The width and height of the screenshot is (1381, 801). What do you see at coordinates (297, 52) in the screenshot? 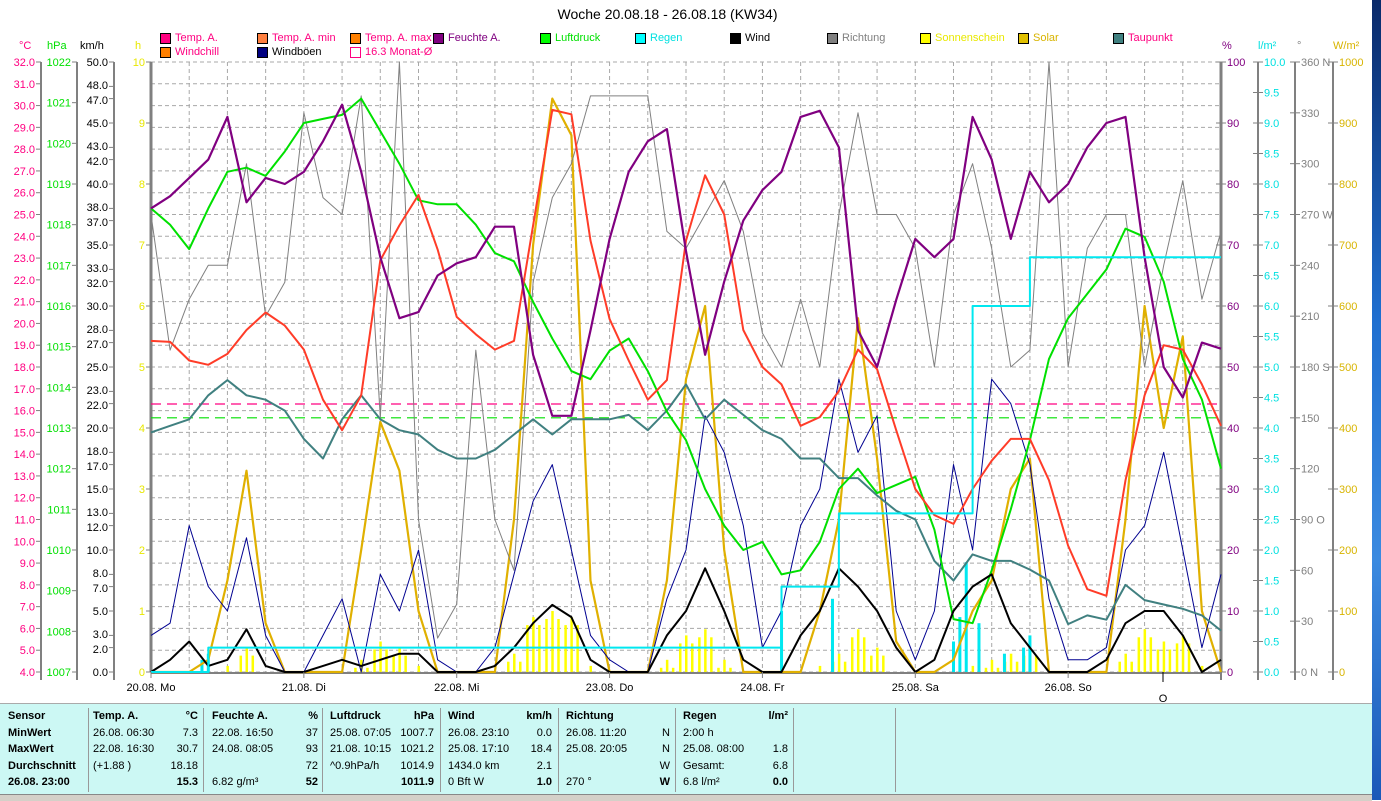
I see `legend-label: Windböen` at bounding box center [297, 52].